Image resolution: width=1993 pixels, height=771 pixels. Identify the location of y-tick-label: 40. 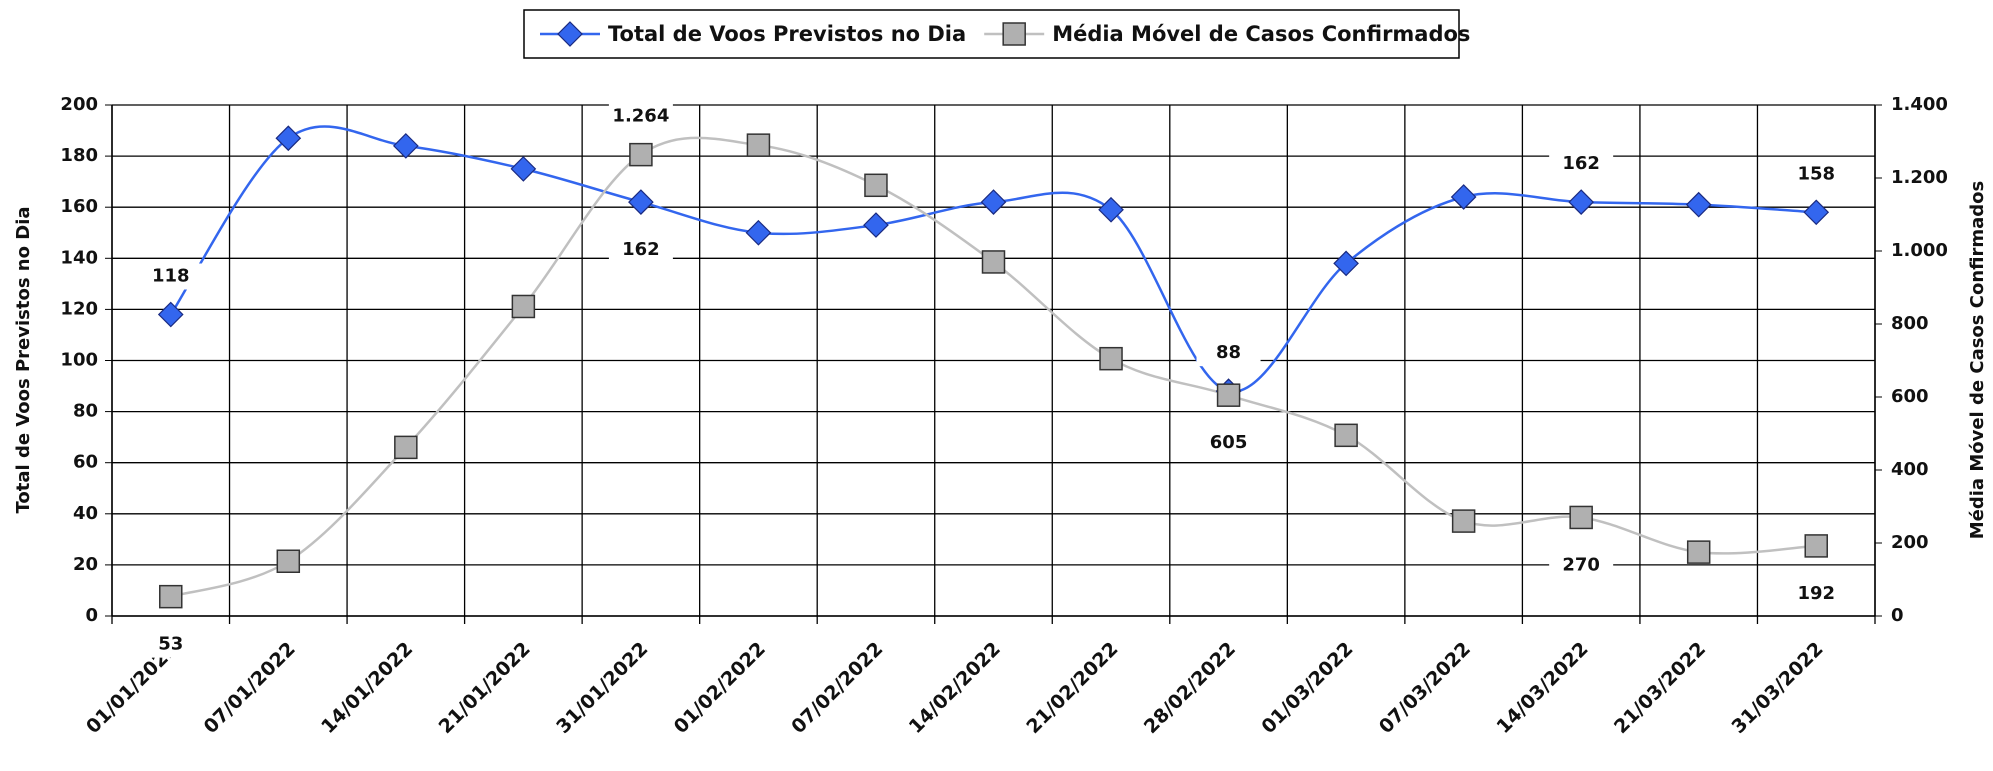
(85, 513).